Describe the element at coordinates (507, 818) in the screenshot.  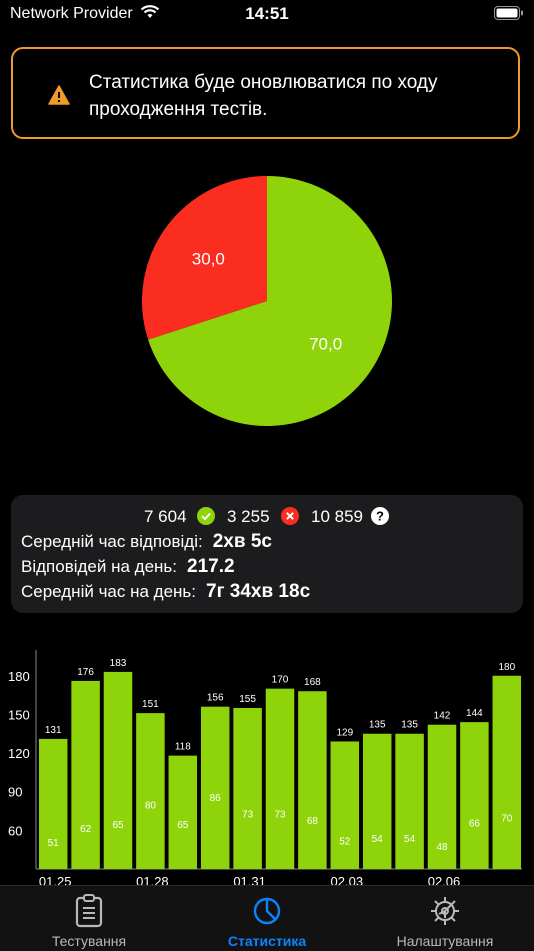
I see `bar-inner-label: 70` at that location.